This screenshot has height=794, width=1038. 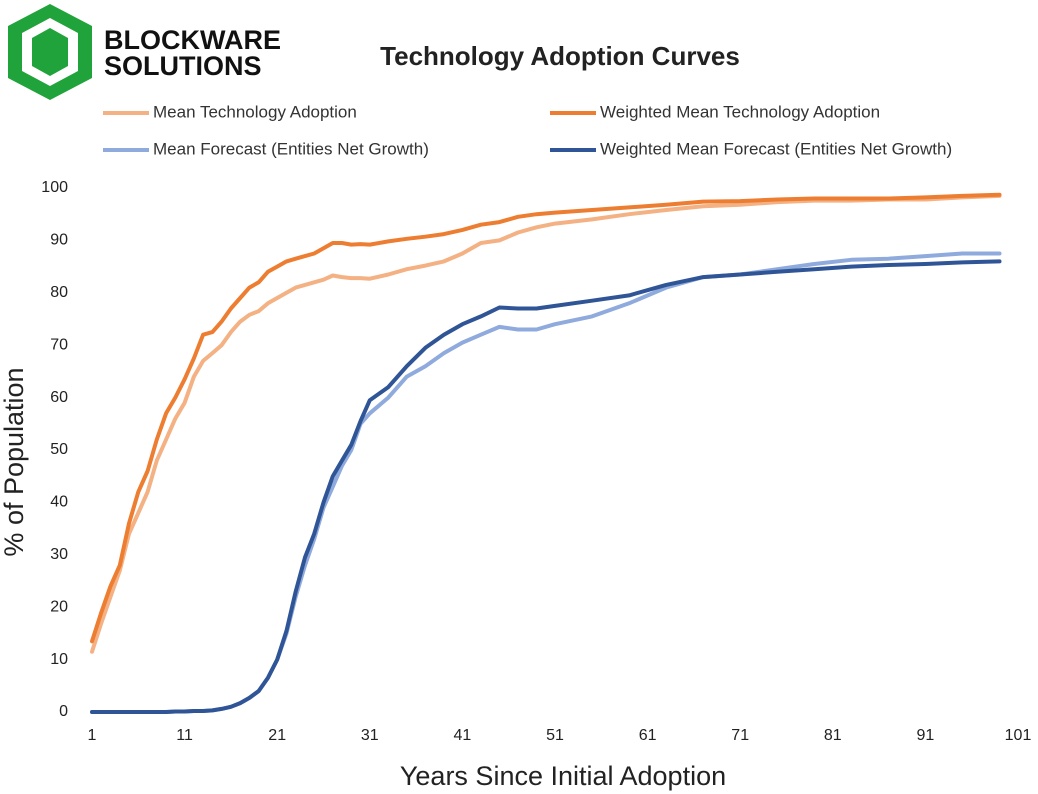 What do you see at coordinates (59, 292) in the screenshot?
I see `y-tick-label: 80` at bounding box center [59, 292].